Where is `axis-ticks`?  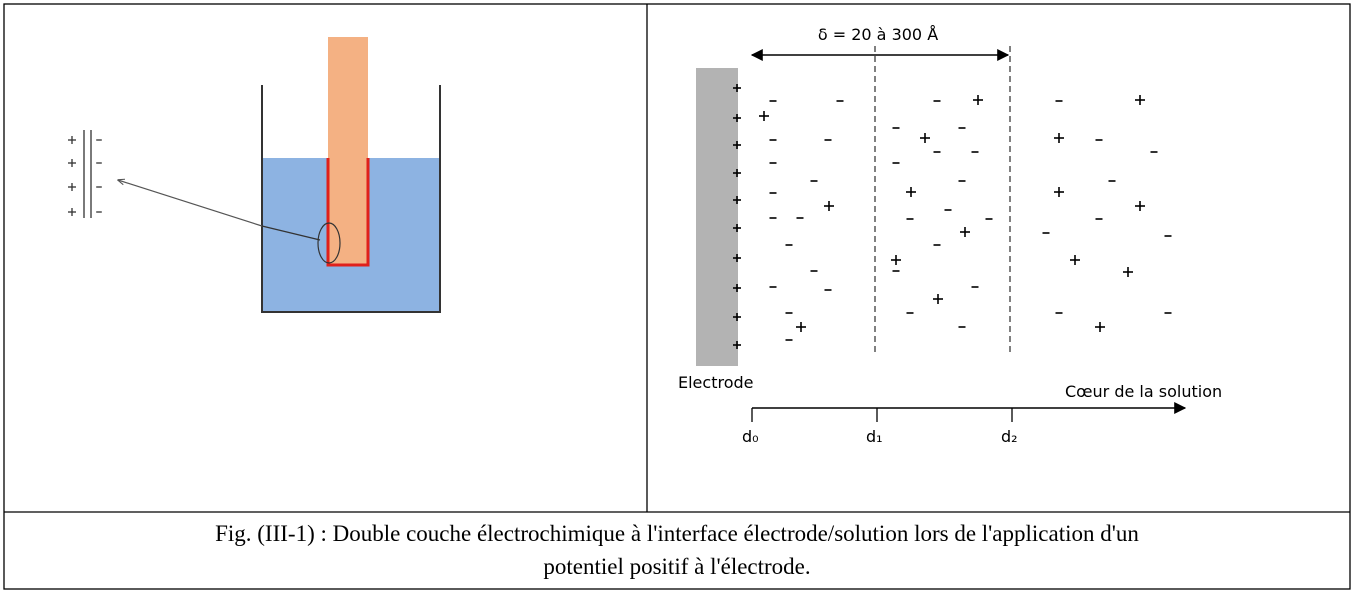 axis-ticks is located at coordinates (882, 415).